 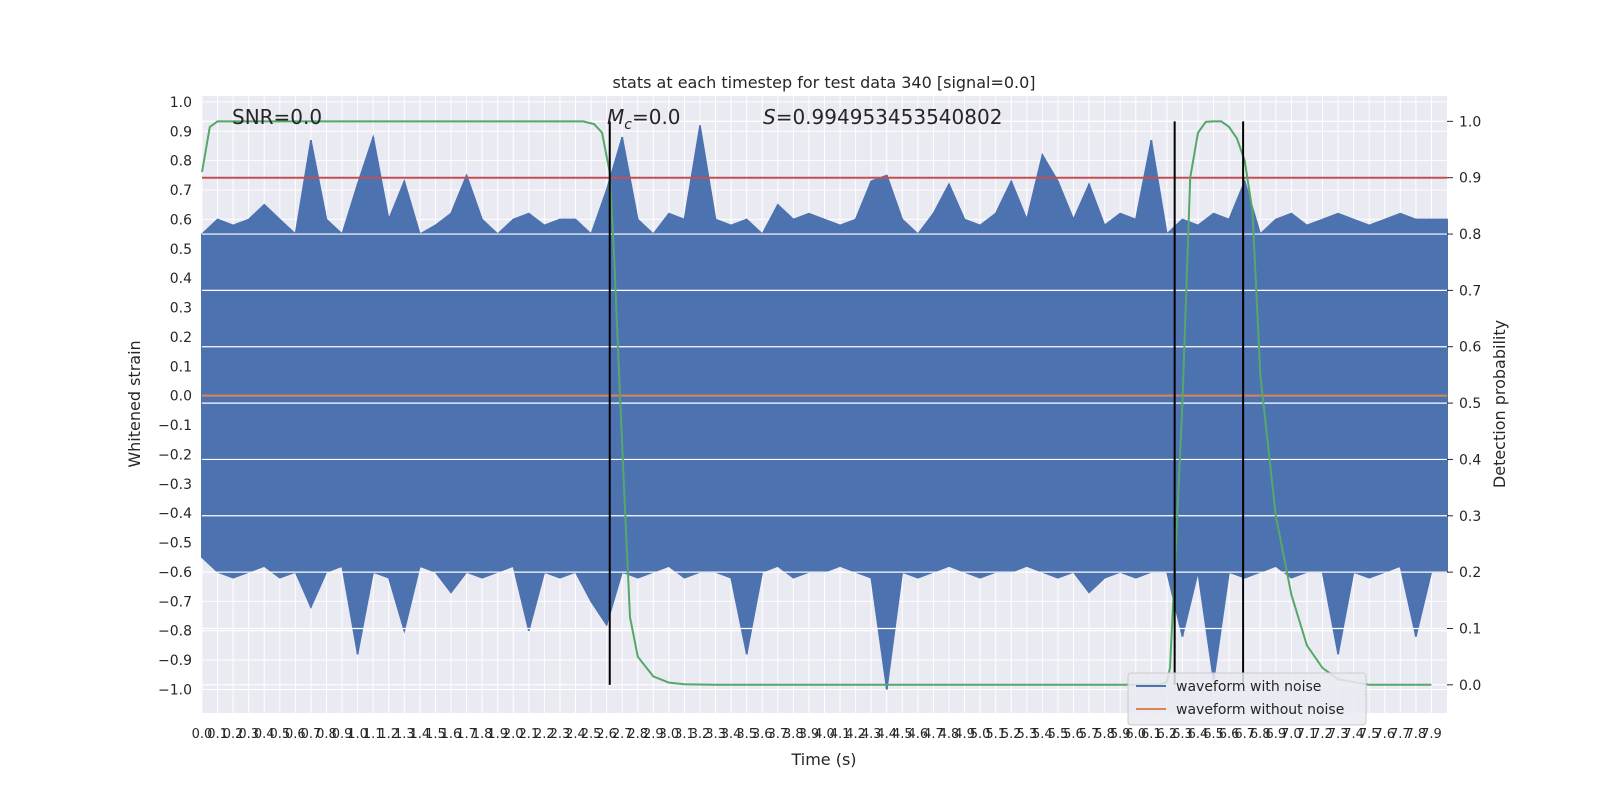 I want to click on x-tick-35: 3.5, so click(x=746, y=734).